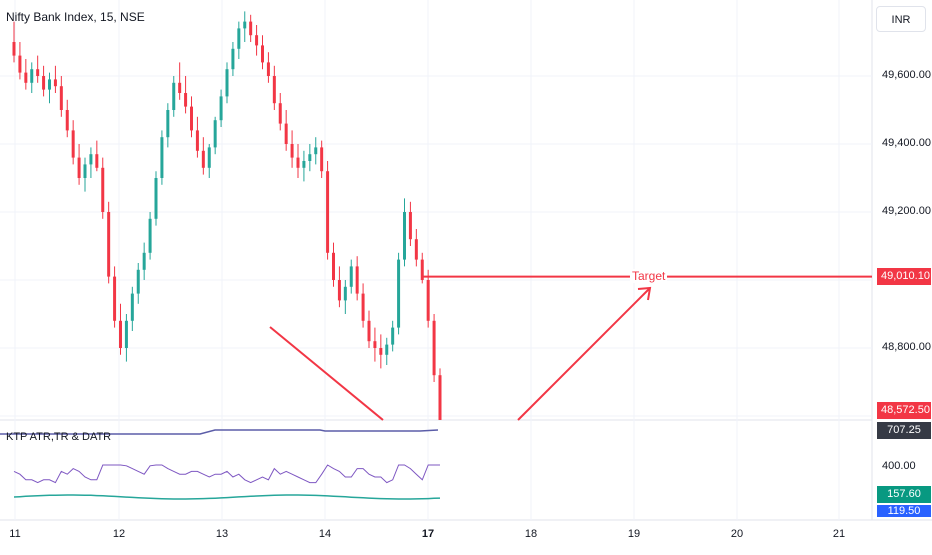 This screenshot has width=932, height=555. I want to click on datr-value-badge: 119.50, so click(904, 511).